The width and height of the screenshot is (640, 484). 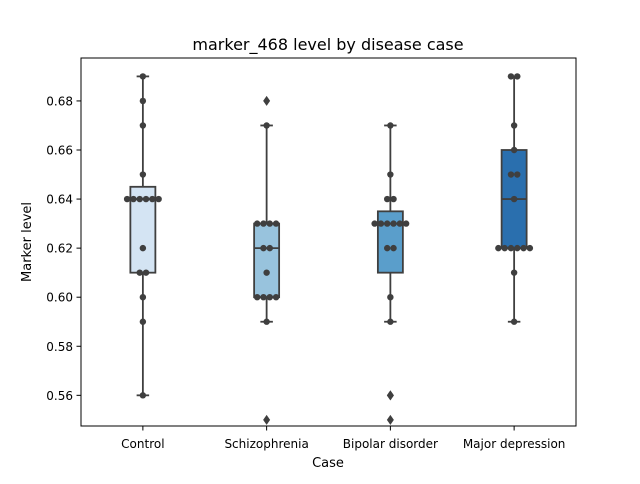 I want to click on y-tick-label: 0.58, so click(x=59, y=347).